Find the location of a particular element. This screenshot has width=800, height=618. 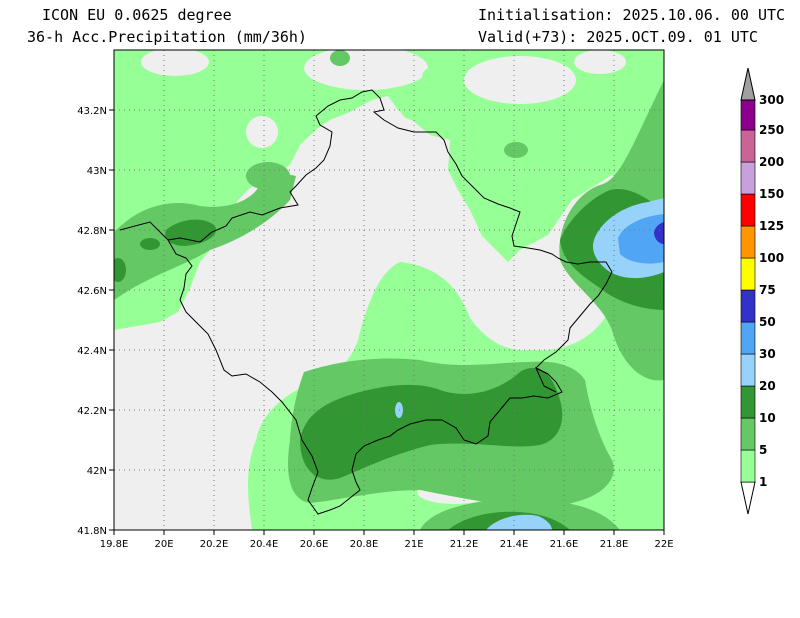

x-tick-label: 21.6E is located at coordinates (564, 544).